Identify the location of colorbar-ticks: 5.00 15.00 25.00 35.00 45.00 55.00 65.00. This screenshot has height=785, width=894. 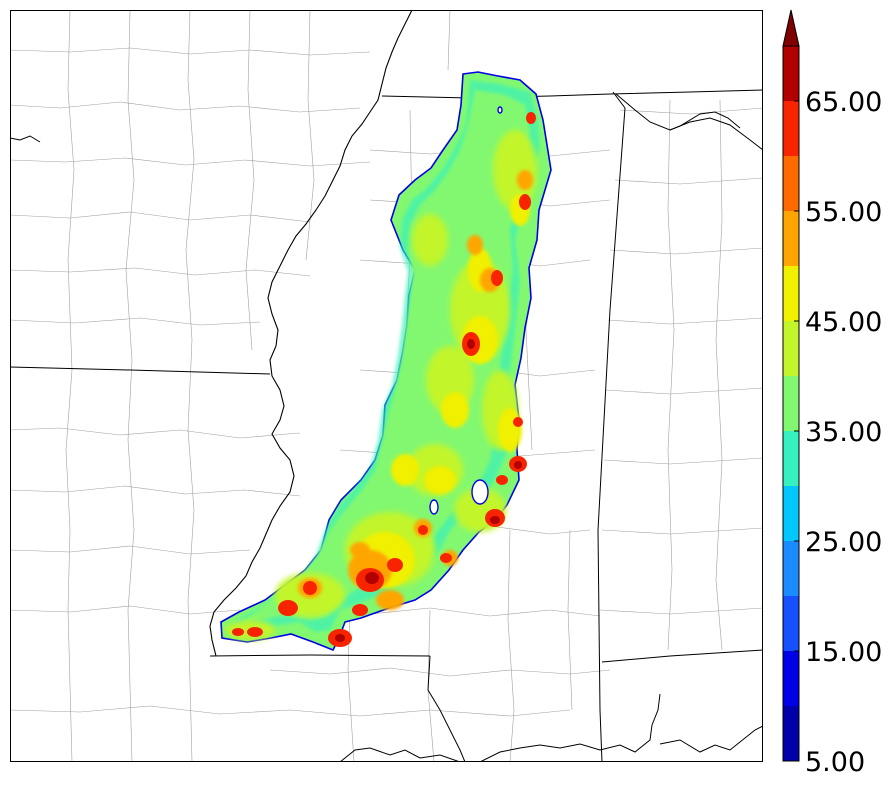
(838, 432).